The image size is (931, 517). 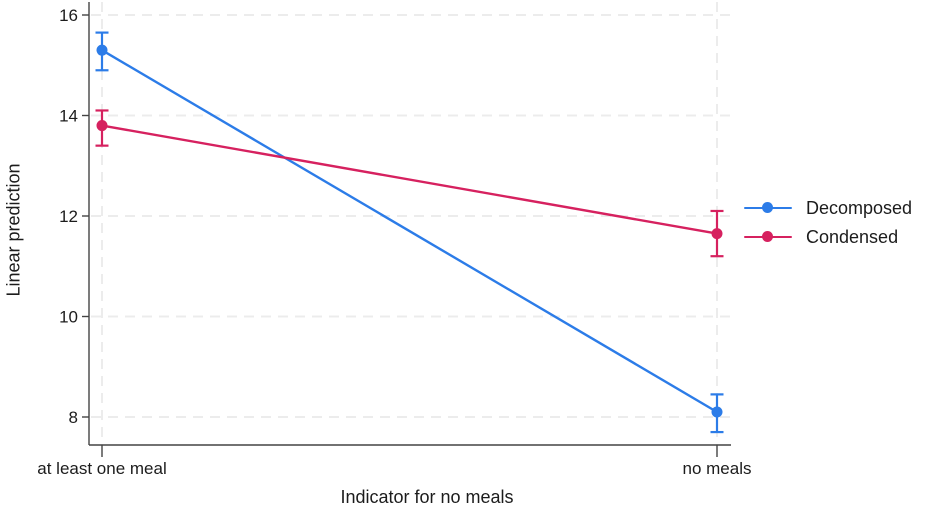 I want to click on legend-swatch-condensed, so click(x=768, y=237).